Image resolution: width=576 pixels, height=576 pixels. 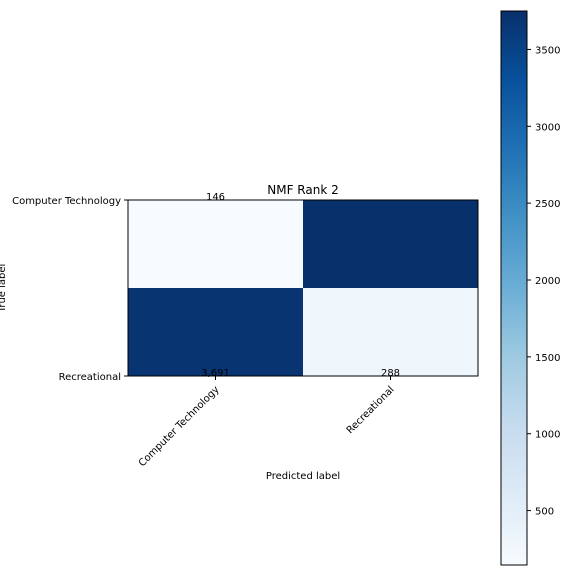 What do you see at coordinates (547, 50) in the screenshot?
I see `colorbar-tick-label: 3500` at bounding box center [547, 50].